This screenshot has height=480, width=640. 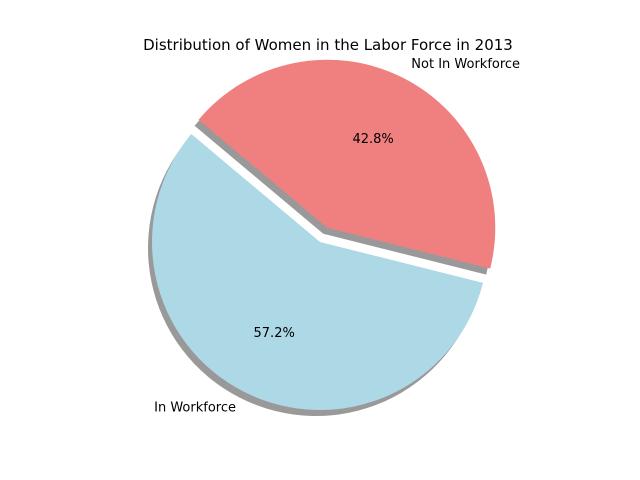 What do you see at coordinates (372, 139) in the screenshot?
I see `pie-pct-label-not-in-workforce: 42.8%` at bounding box center [372, 139].